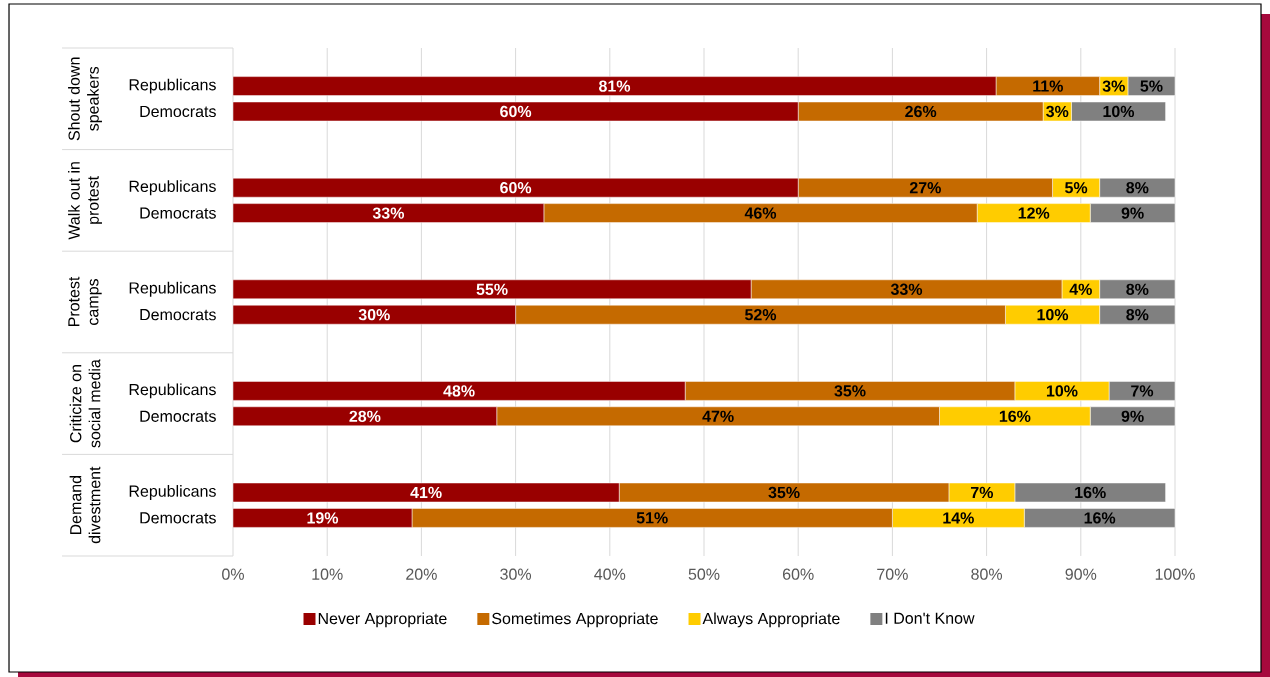 The height and width of the screenshot is (677, 1270). Describe the element at coordinates (323, 518) in the screenshot. I see `data-label: 19%` at that location.